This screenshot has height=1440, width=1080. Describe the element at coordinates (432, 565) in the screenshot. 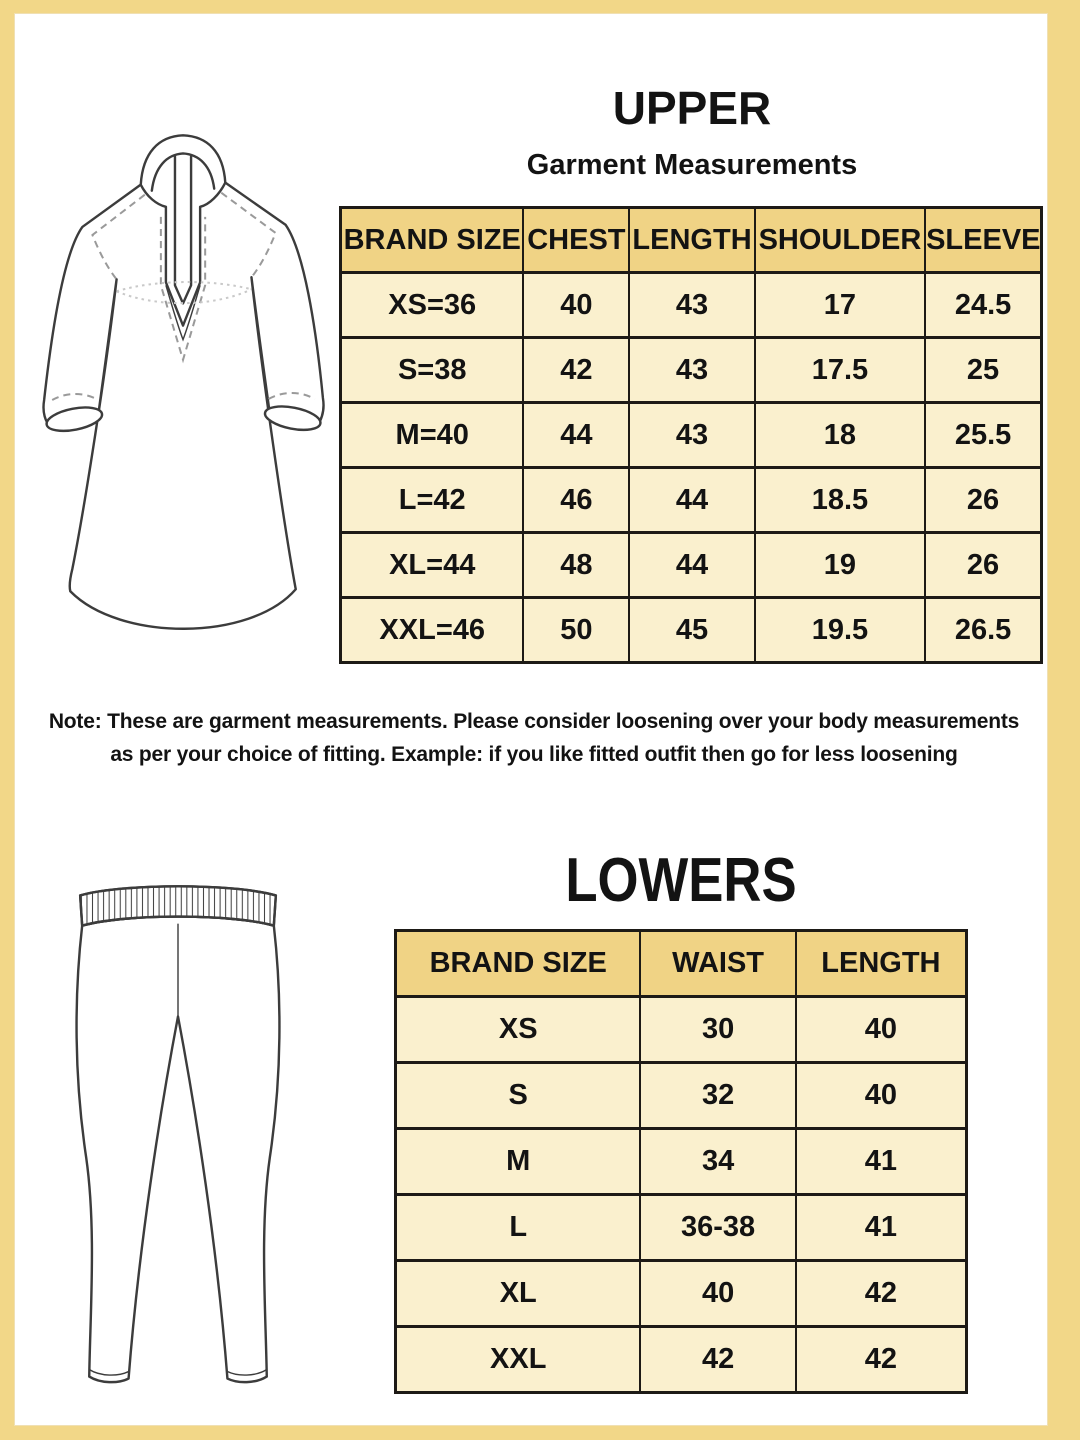

I see `table-cell: XL=44` at that location.